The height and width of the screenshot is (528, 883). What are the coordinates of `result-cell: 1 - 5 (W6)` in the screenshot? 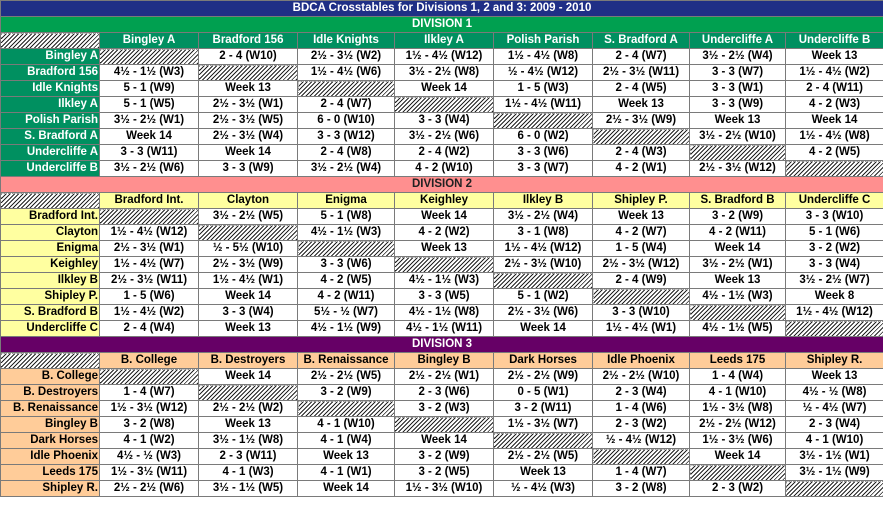 It's located at (149, 296).